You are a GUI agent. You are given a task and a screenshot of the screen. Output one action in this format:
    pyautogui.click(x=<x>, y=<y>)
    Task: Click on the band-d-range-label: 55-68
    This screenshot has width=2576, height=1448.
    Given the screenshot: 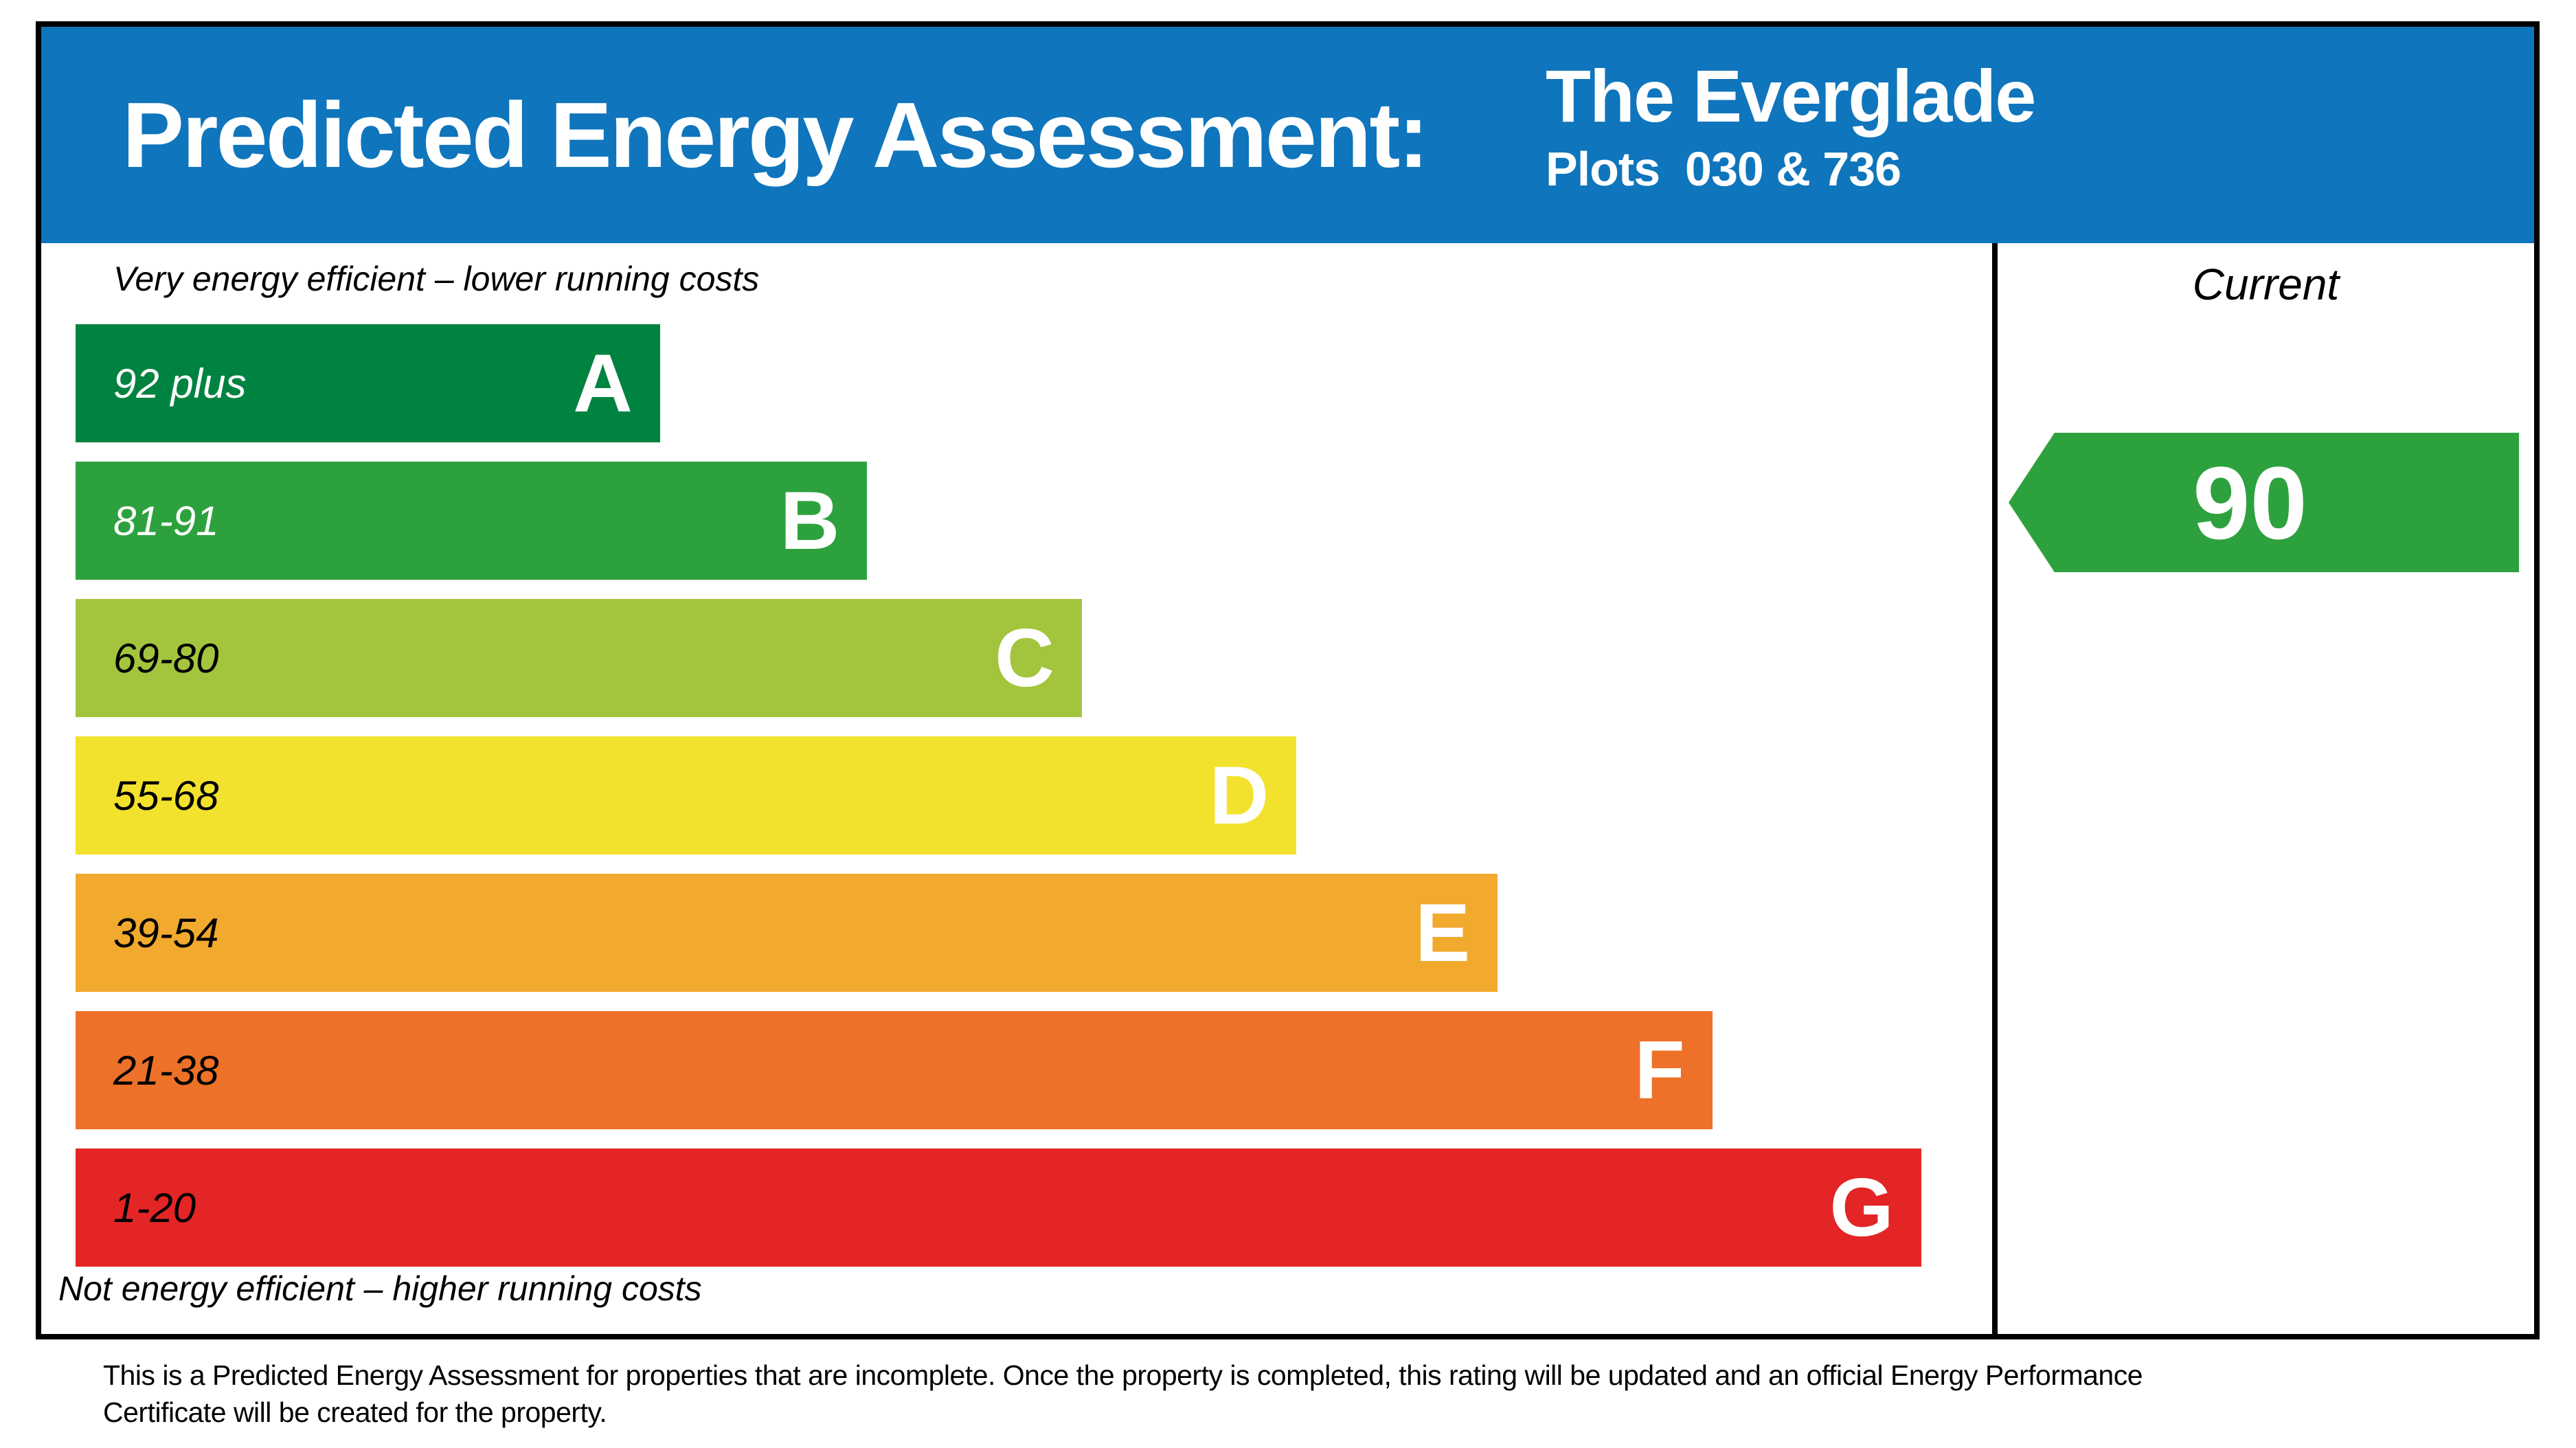 What is the action you would take?
    pyautogui.click(x=166, y=795)
    